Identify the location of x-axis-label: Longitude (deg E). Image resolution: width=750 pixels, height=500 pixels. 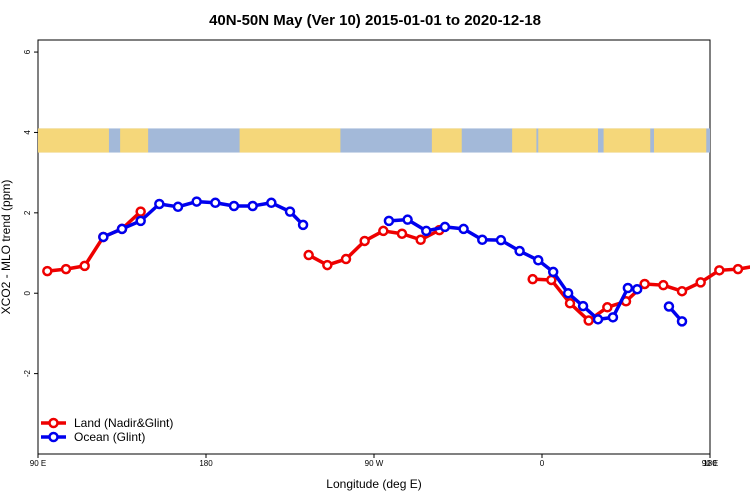
(373, 484).